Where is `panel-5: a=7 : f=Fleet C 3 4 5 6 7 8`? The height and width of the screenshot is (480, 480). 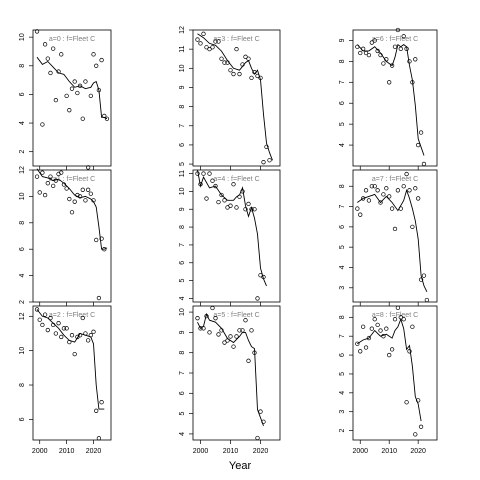
panel-5: a=7 : f=Fleet C 3 4 5 6 7 8 is located at coordinates (388, 237).